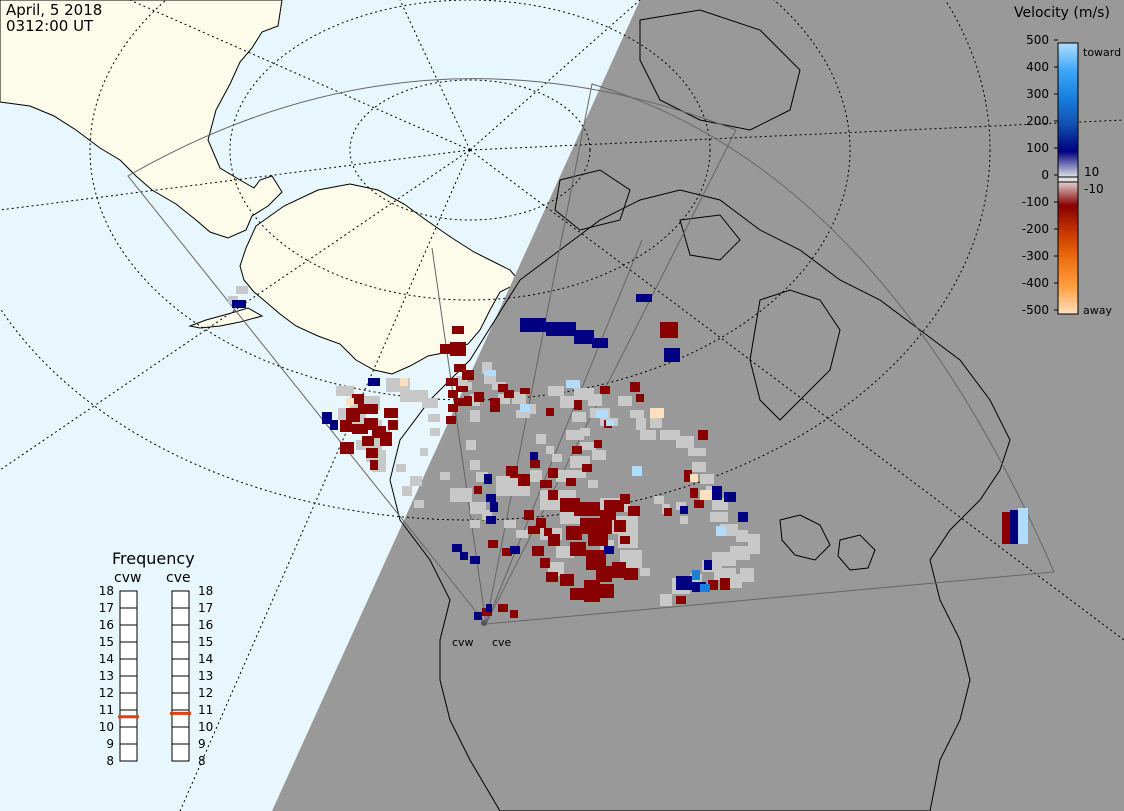 The width and height of the screenshot is (1124, 811). Describe the element at coordinates (106, 676) in the screenshot. I see `frequency-tick-label: 13` at that location.